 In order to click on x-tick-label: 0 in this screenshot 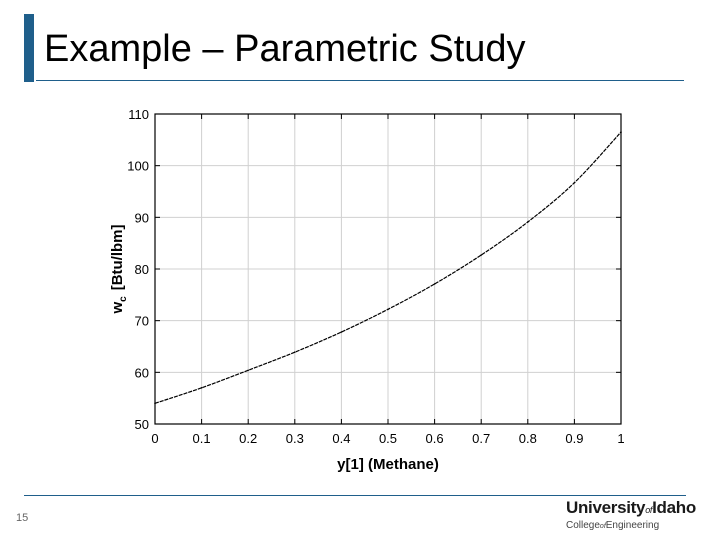, I will do `click(154, 438)`.